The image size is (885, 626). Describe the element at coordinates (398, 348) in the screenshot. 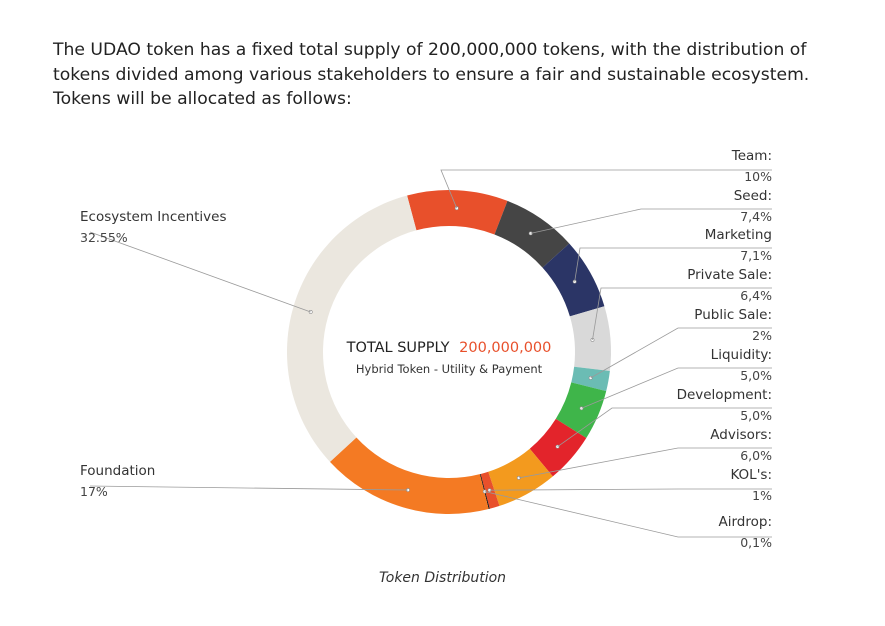

I see `center-title-prefix: TOTAL SUPPLY` at that location.